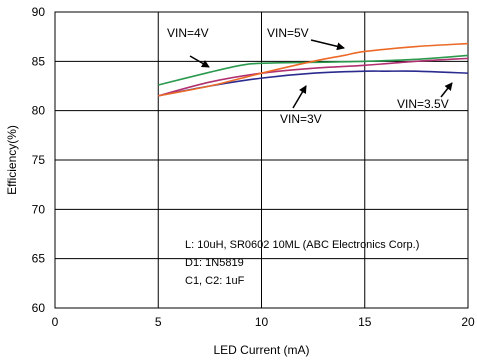  I want to click on series-line-vin-3-5v, so click(313, 77).